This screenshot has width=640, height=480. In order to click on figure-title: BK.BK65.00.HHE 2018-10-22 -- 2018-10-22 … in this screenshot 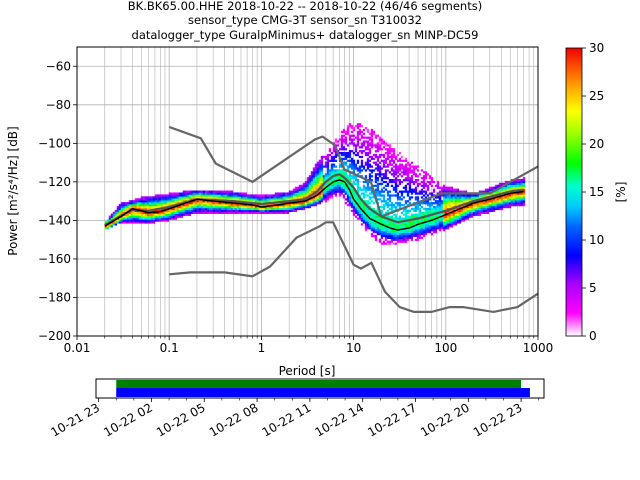, I will do `click(305, 21)`.